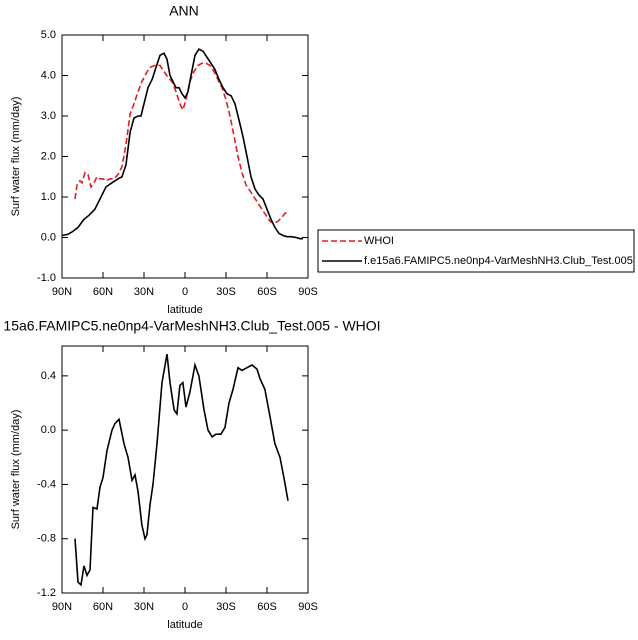  What do you see at coordinates (46, 484) in the screenshot?
I see `y-tick-label: -0.4` at bounding box center [46, 484].